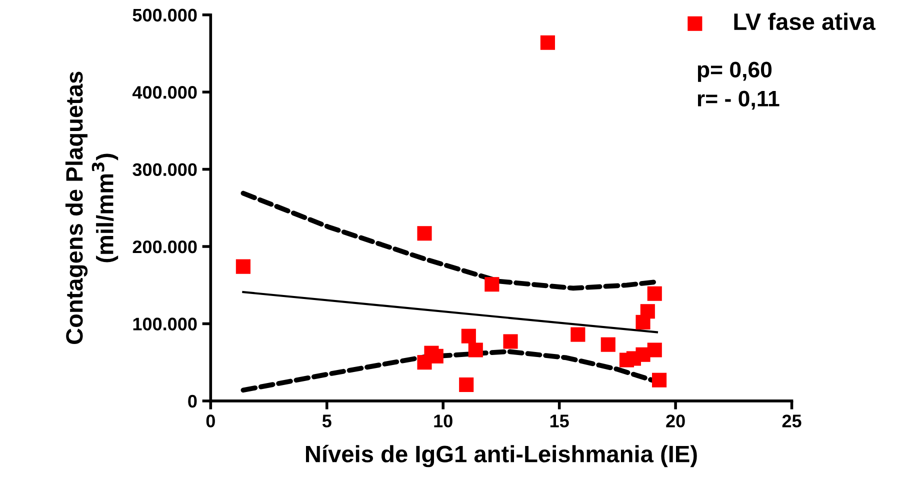 The height and width of the screenshot is (495, 908). I want to click on y-tick-label: 300.000, so click(164, 169).